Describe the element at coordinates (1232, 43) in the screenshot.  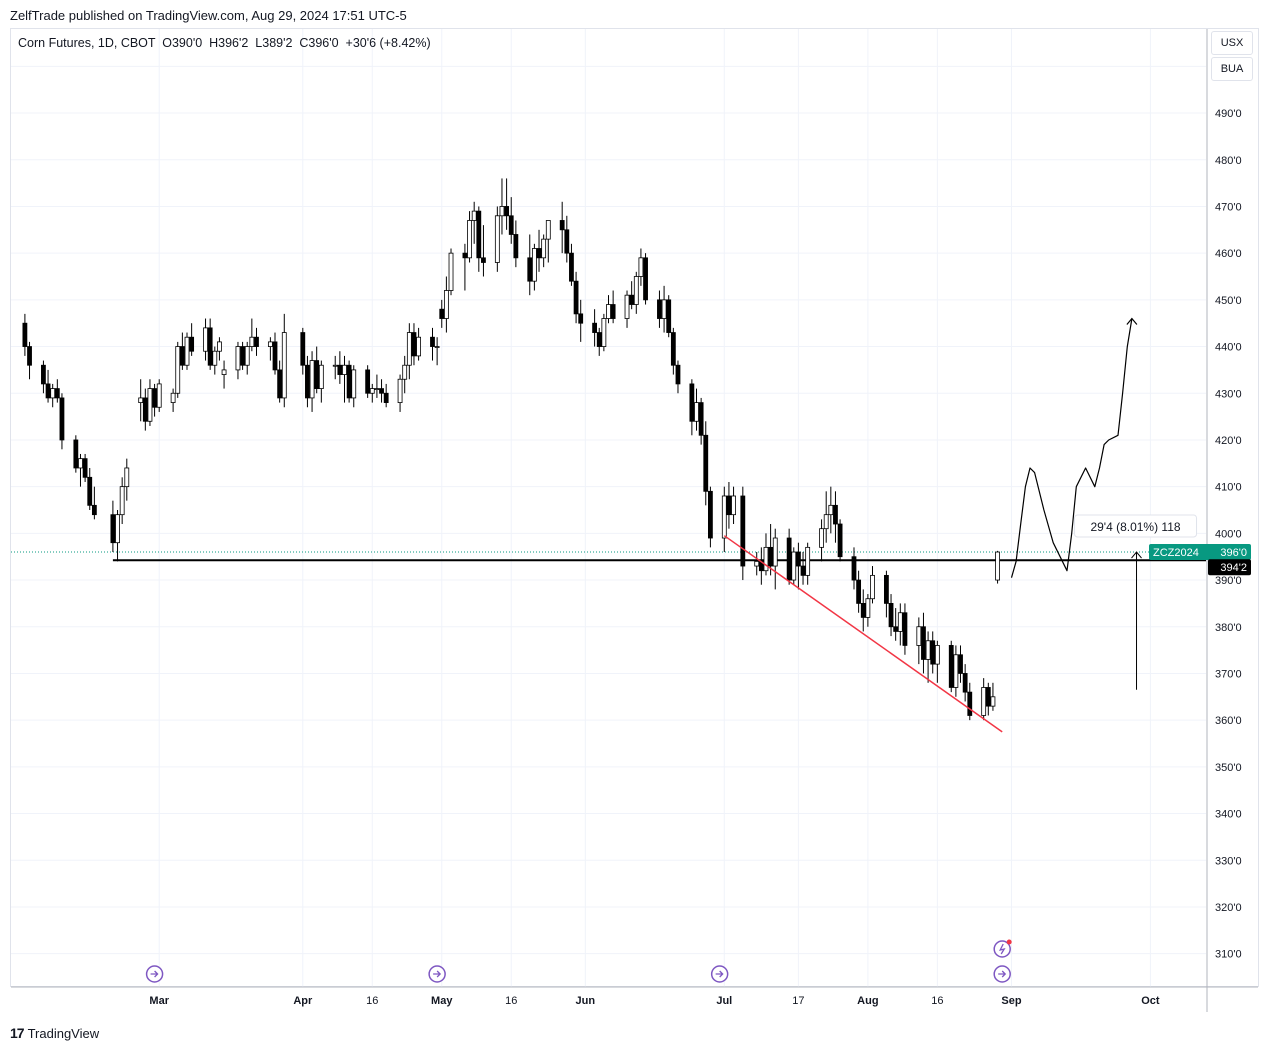
I see `unit-usx: USX` at that location.